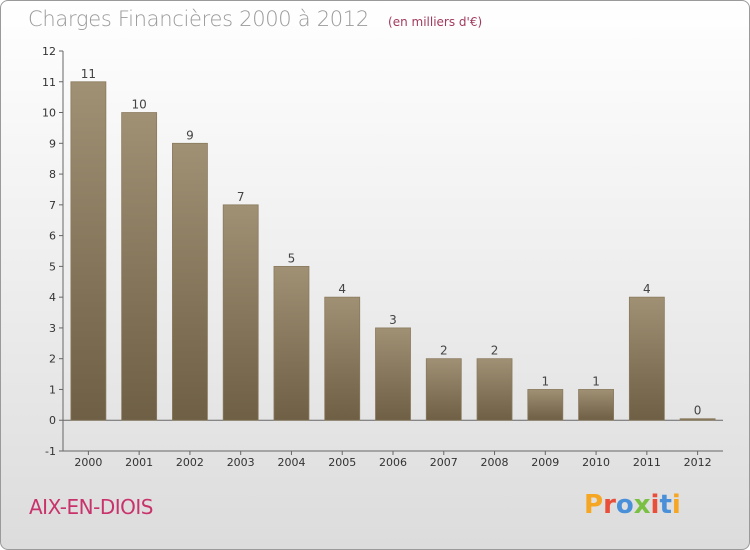  Describe the element at coordinates (52, 205) in the screenshot. I see `y-tick-label: 7` at that location.